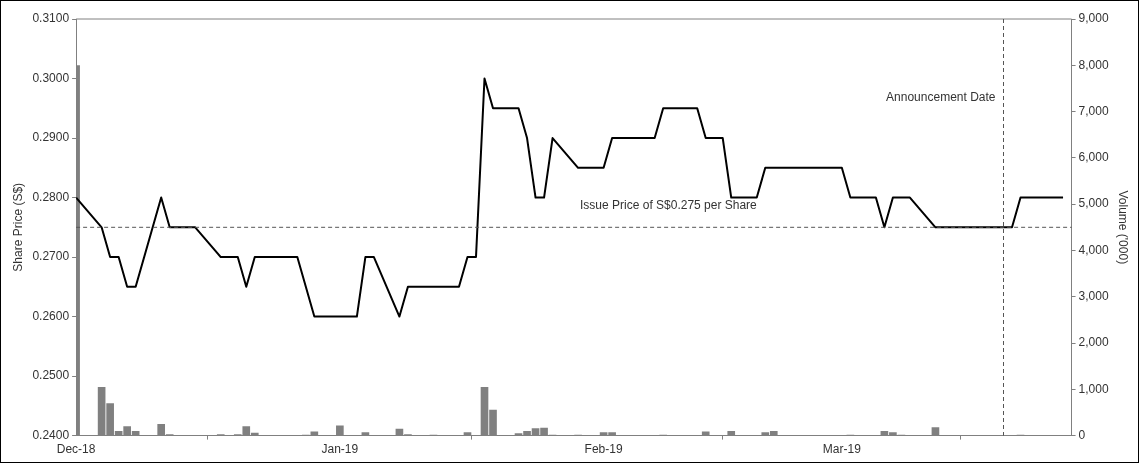 This screenshot has height=463, width=1139. Describe the element at coordinates (1082, 434) in the screenshot. I see `y2-tick-label: 0` at that location.